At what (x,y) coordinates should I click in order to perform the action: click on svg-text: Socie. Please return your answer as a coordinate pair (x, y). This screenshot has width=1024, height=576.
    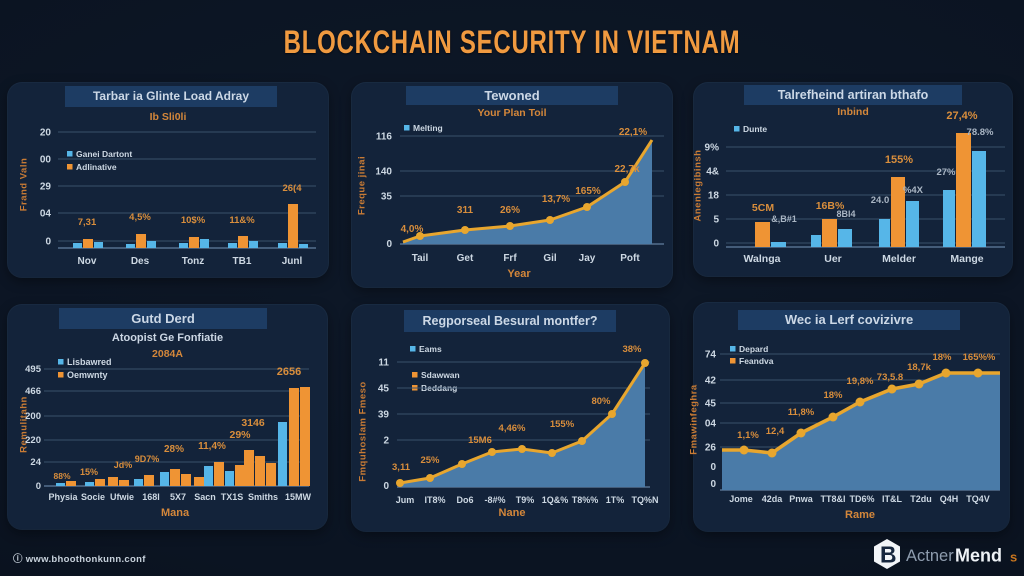
    Looking at the image, I should click on (93, 497).